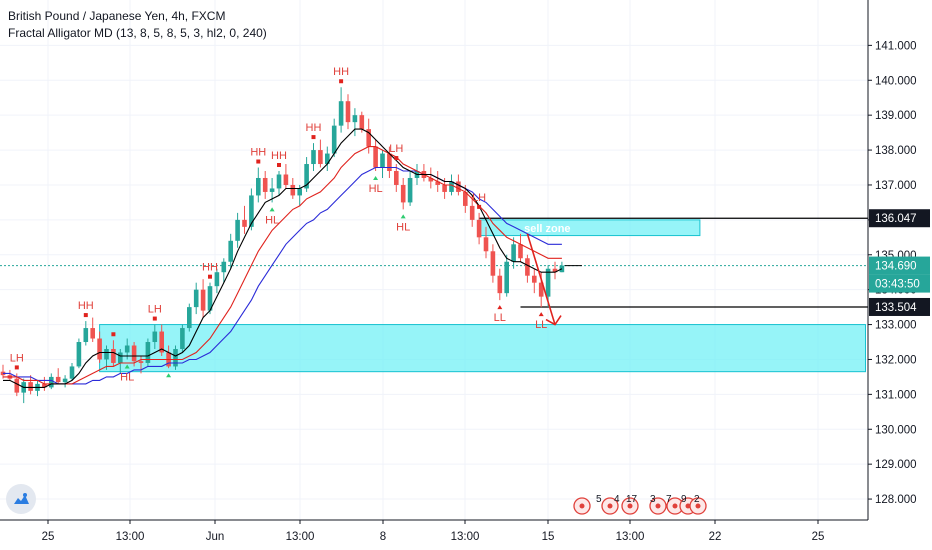 Image resolution: width=932 pixels, height=550 pixels. What do you see at coordinates (383, 537) in the screenshot?
I see `time-tick-label: 8` at bounding box center [383, 537].